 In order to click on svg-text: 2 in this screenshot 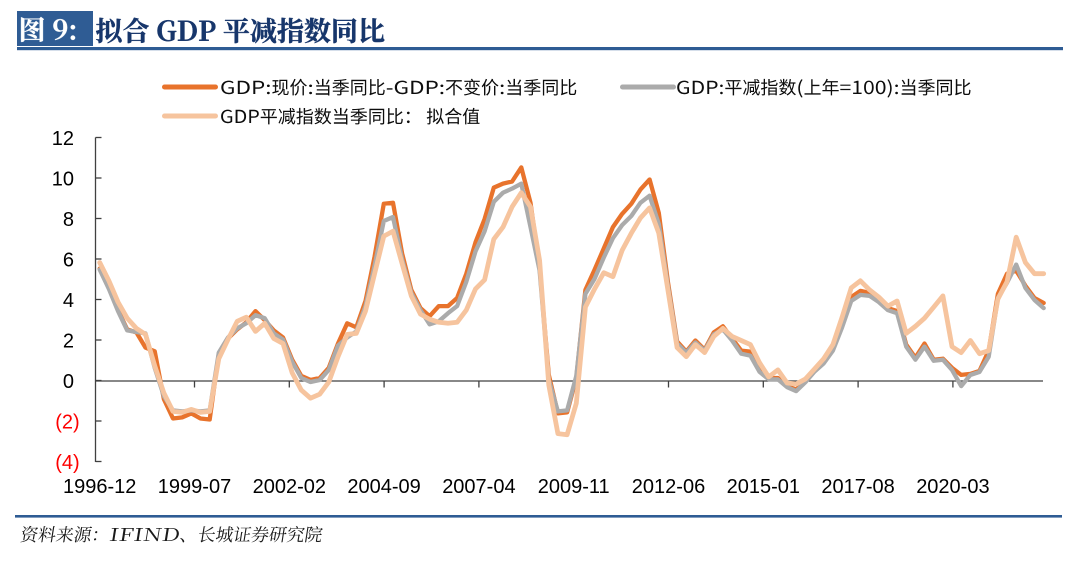, I will do `click(68, 342)`.